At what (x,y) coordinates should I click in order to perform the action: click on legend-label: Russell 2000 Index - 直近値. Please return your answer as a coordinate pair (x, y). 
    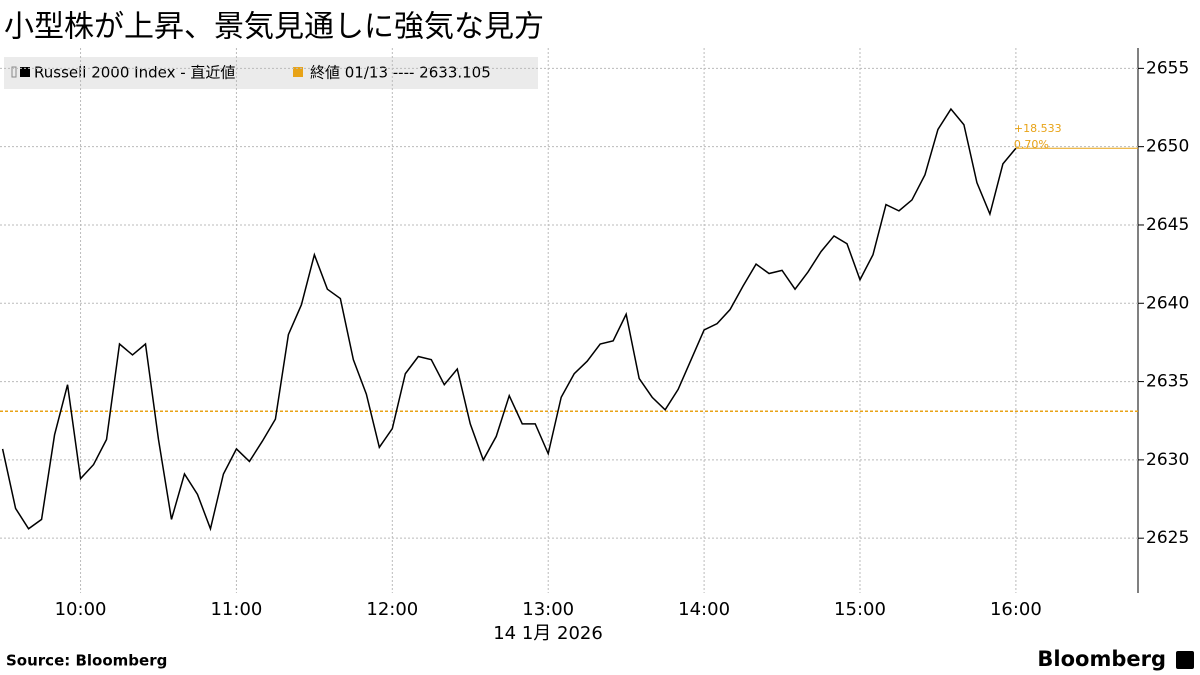
    Looking at the image, I should click on (134, 73).